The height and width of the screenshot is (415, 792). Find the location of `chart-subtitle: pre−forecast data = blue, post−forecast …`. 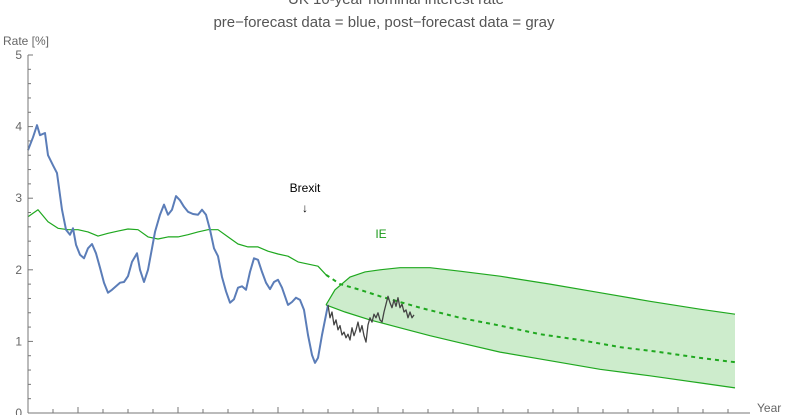

chart-subtitle: pre−forecast data = blue, post−forecast … is located at coordinates (384, 22).